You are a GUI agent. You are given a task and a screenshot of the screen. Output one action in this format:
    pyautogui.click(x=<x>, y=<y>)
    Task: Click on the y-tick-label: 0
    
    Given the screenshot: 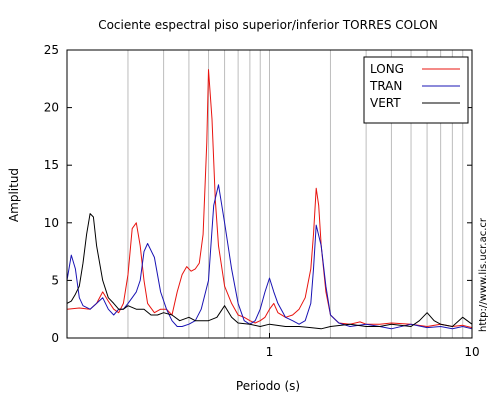 What is the action you would take?
    pyautogui.click(x=55, y=338)
    